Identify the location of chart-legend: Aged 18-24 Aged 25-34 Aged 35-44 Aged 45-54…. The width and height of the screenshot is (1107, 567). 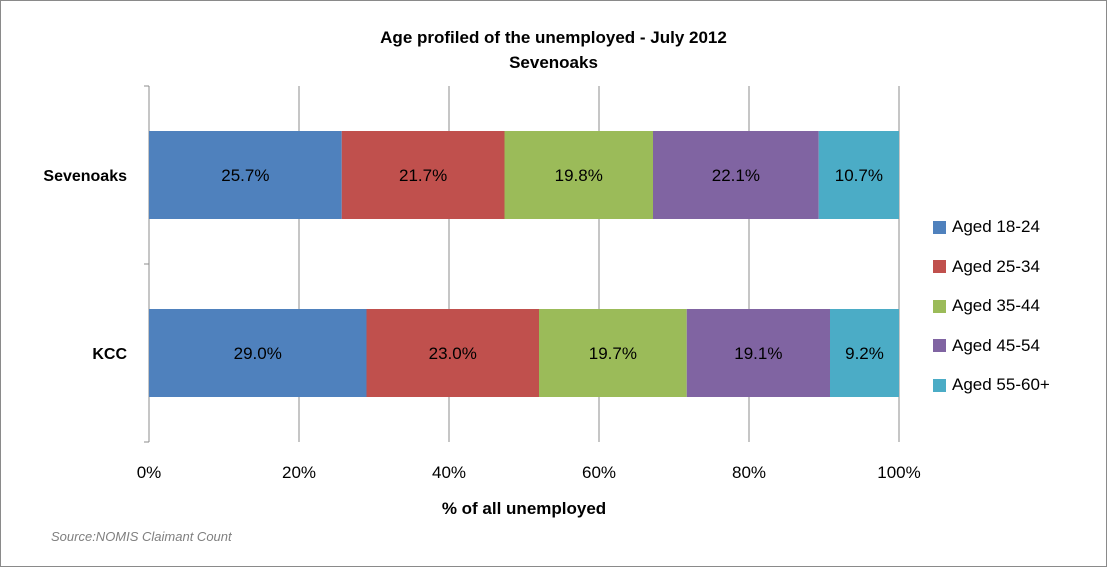
(1018, 316).